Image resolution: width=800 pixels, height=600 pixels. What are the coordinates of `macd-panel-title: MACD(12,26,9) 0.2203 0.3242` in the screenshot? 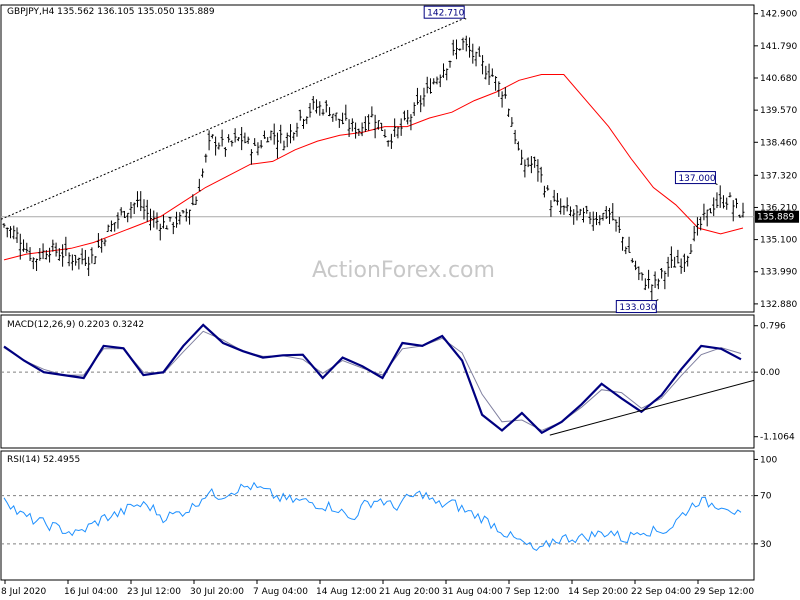 It's located at (75, 325).